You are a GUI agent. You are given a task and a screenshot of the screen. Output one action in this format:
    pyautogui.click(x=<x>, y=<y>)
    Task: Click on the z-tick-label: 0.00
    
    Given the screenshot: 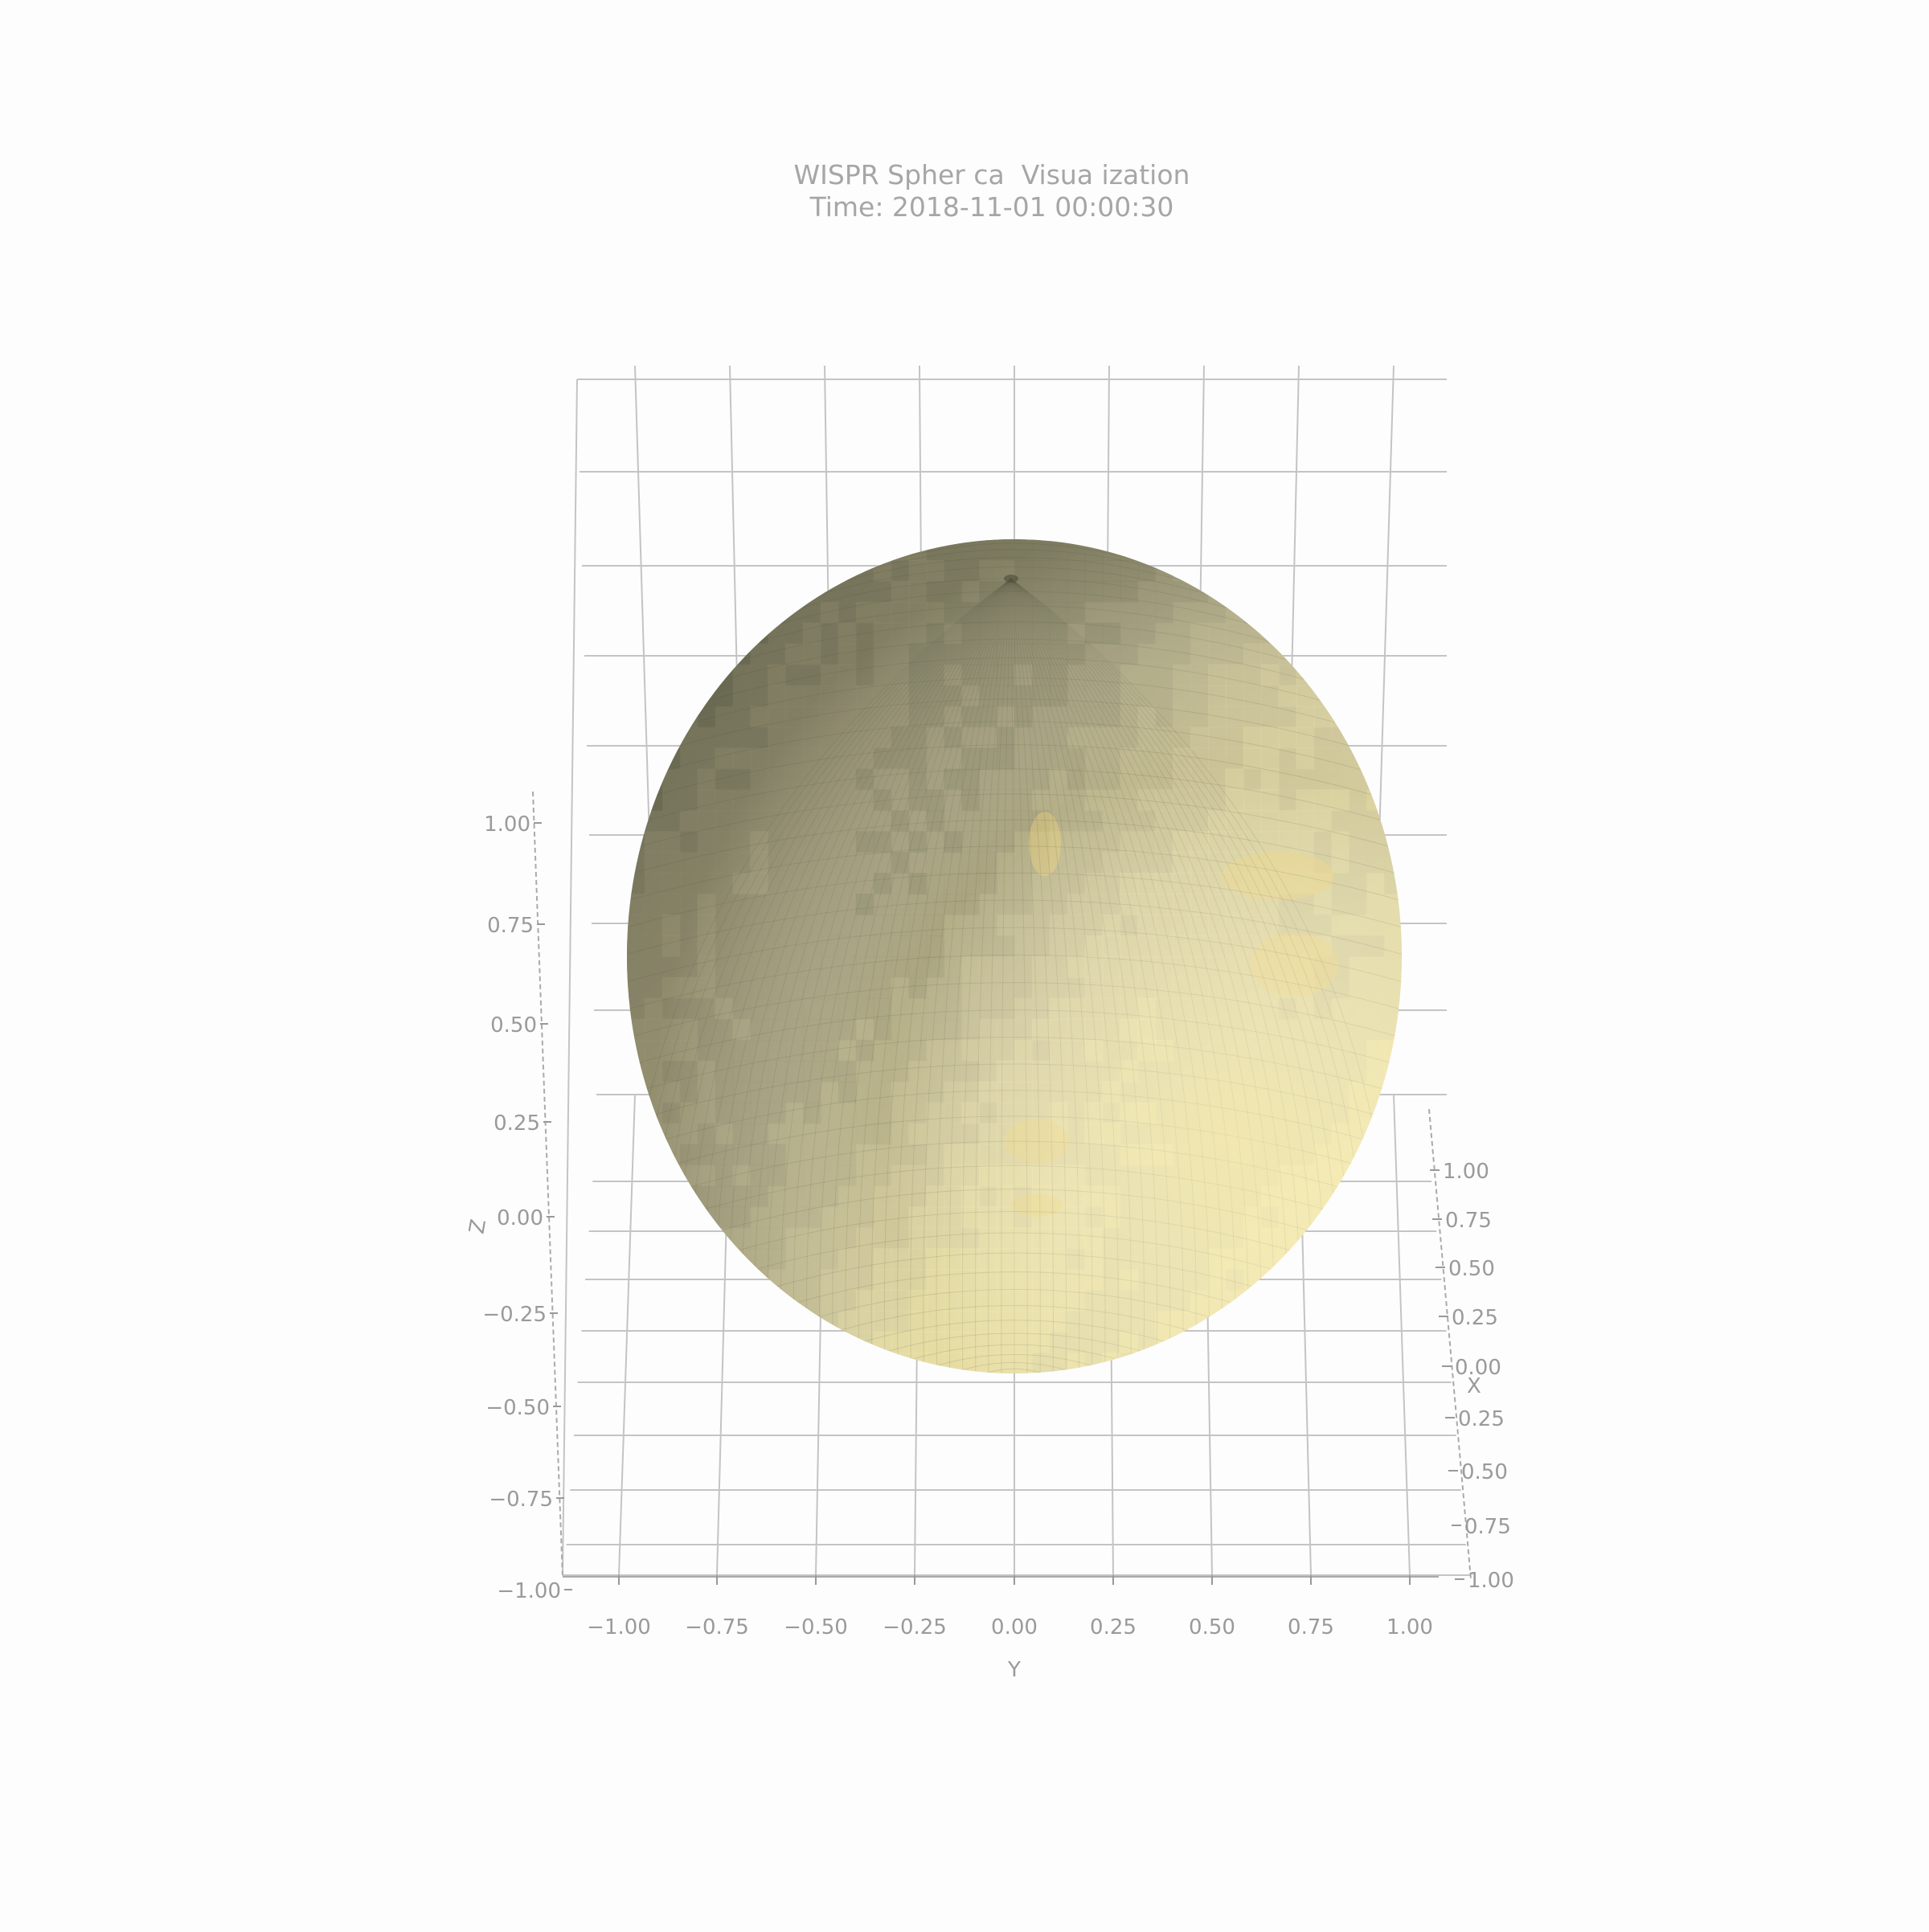 What is the action you would take?
    pyautogui.click(x=520, y=1218)
    